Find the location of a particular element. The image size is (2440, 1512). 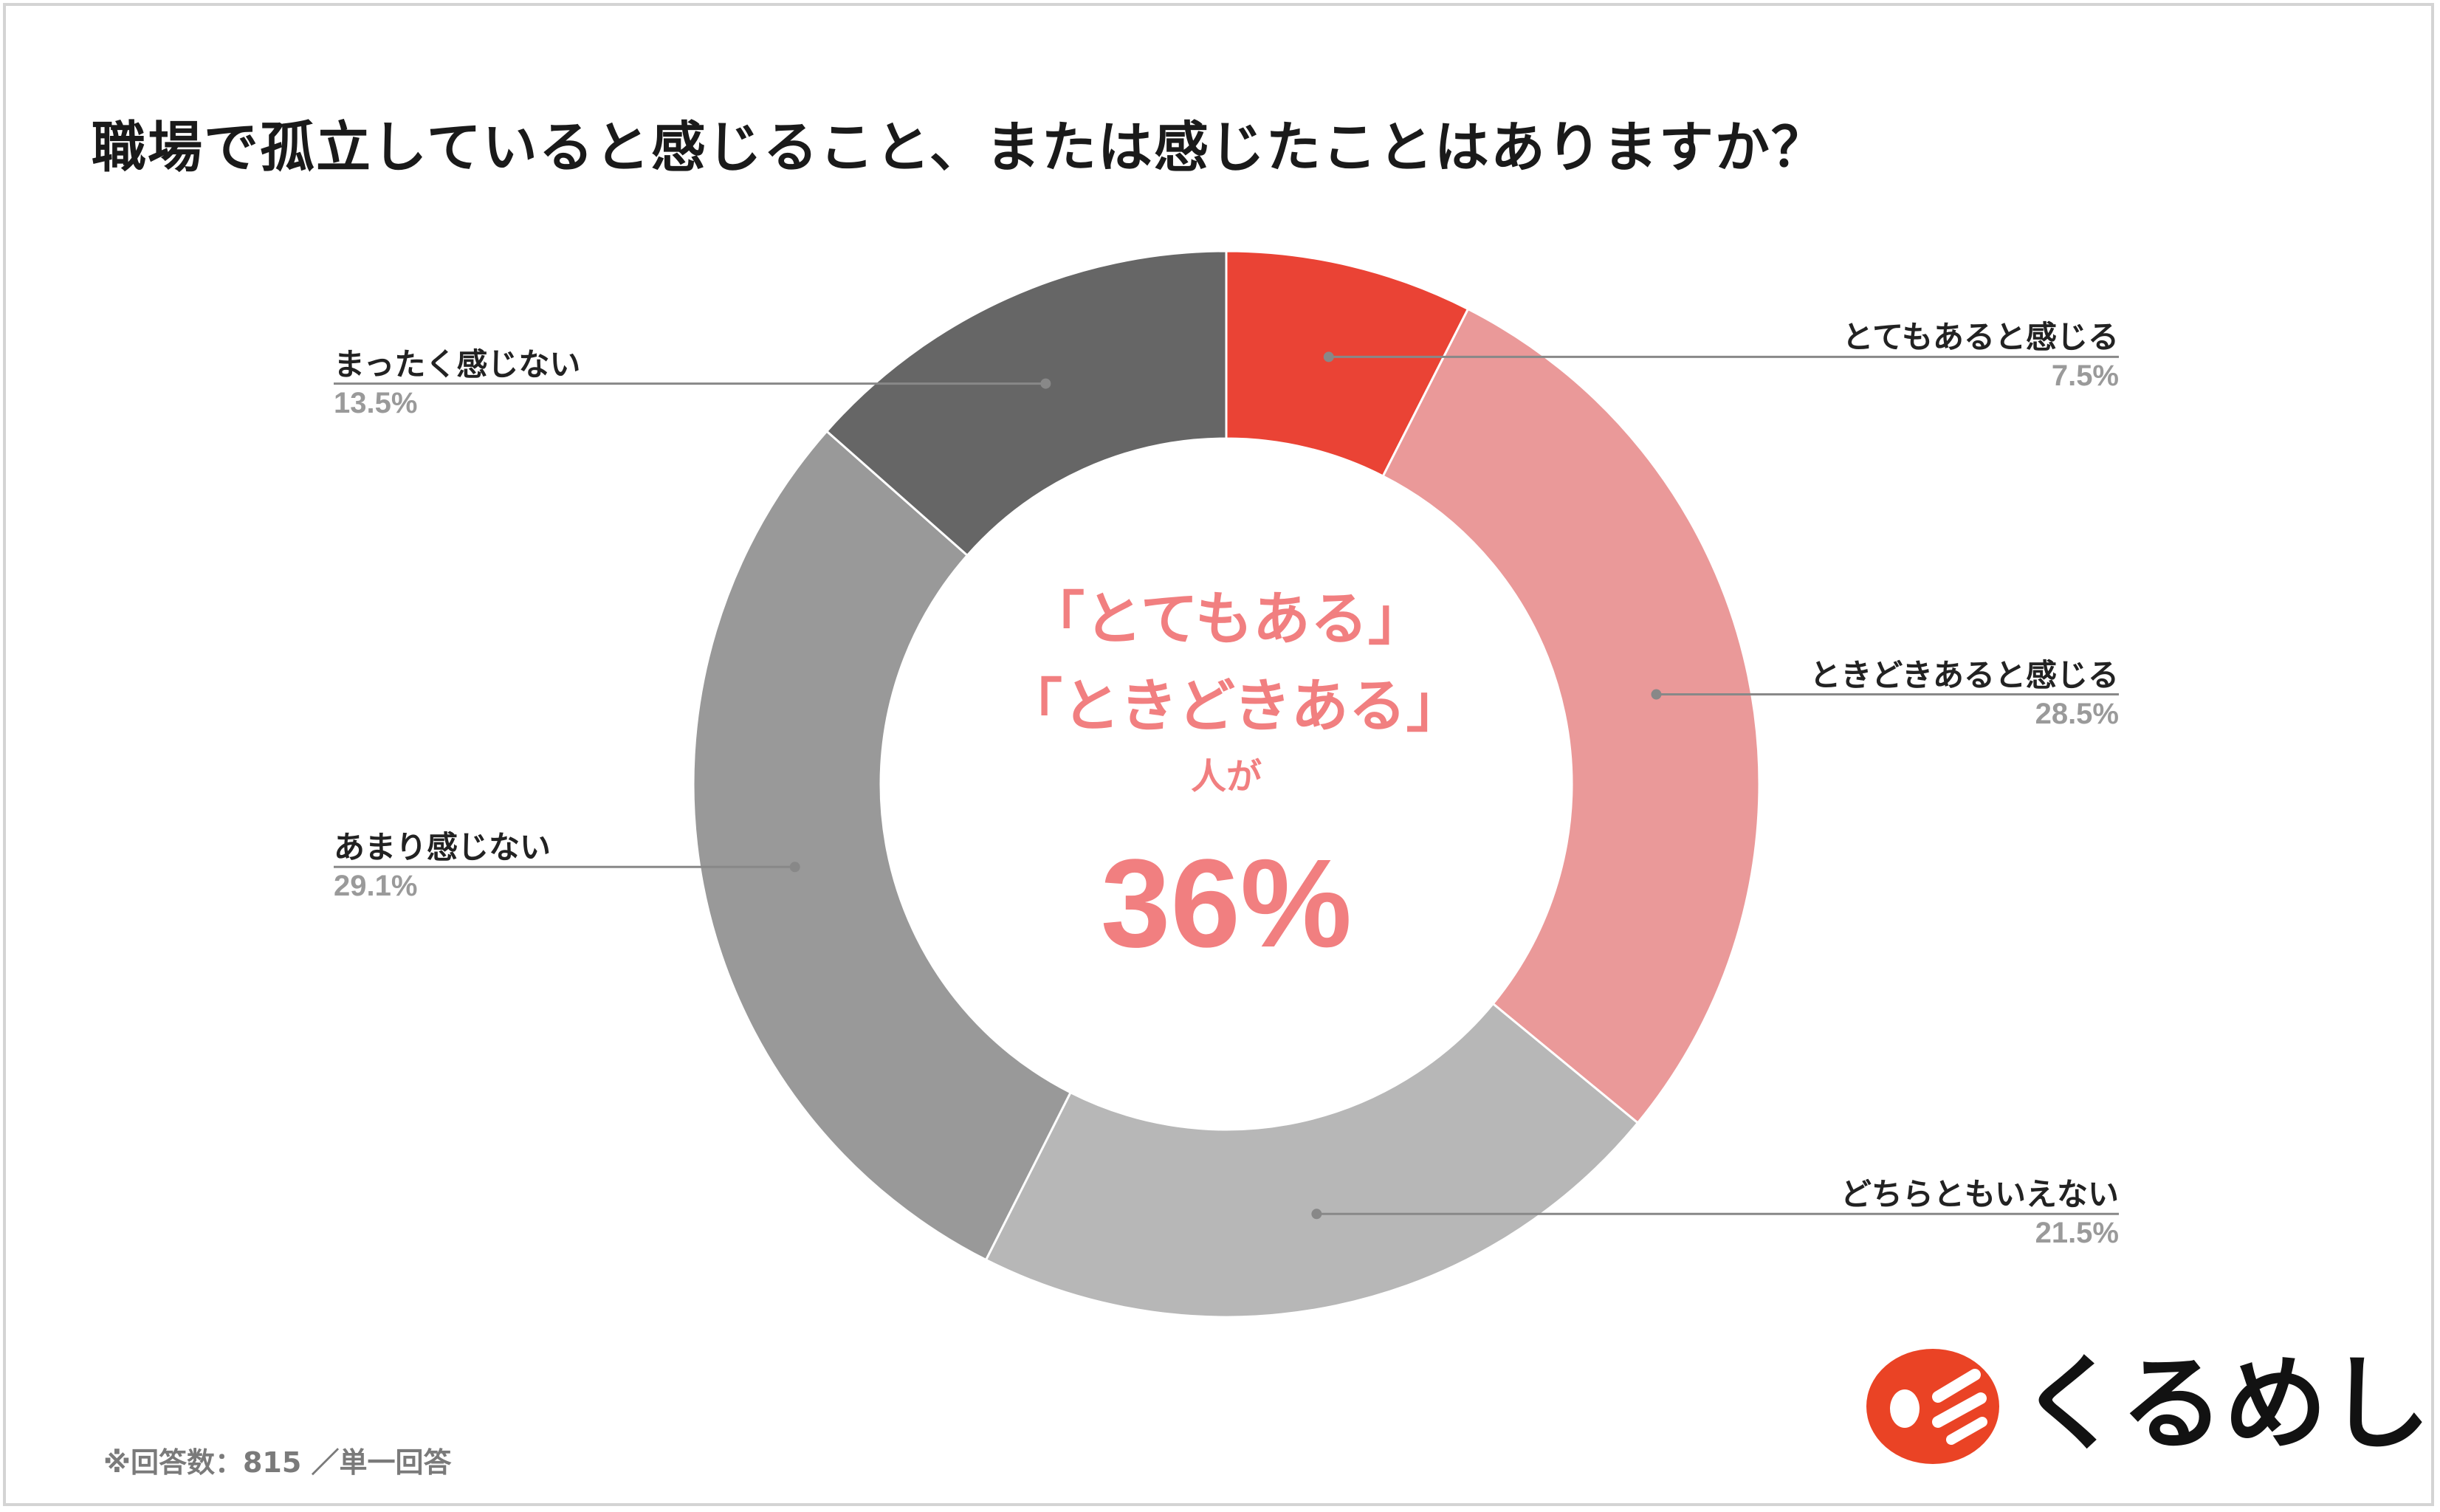

center-line-2: 「ときどきある」 is located at coordinates (1234, 706).